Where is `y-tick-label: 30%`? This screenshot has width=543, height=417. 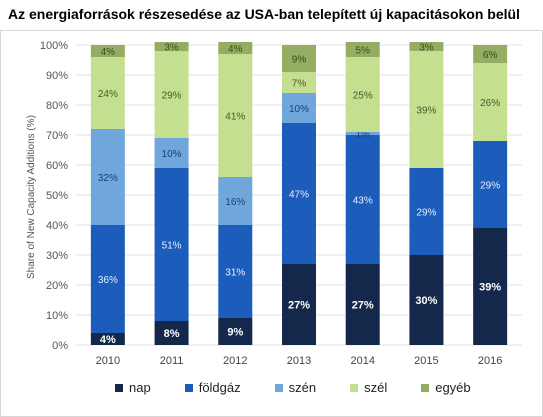
y-tick-label: 30% is located at coordinates (57, 256).